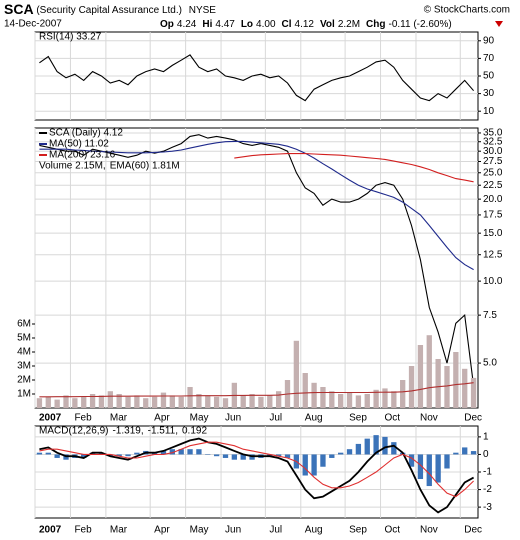 Image resolution: width=520 pixels, height=540 pixels. I want to click on y-tick-label: 7.5, so click(490, 315).